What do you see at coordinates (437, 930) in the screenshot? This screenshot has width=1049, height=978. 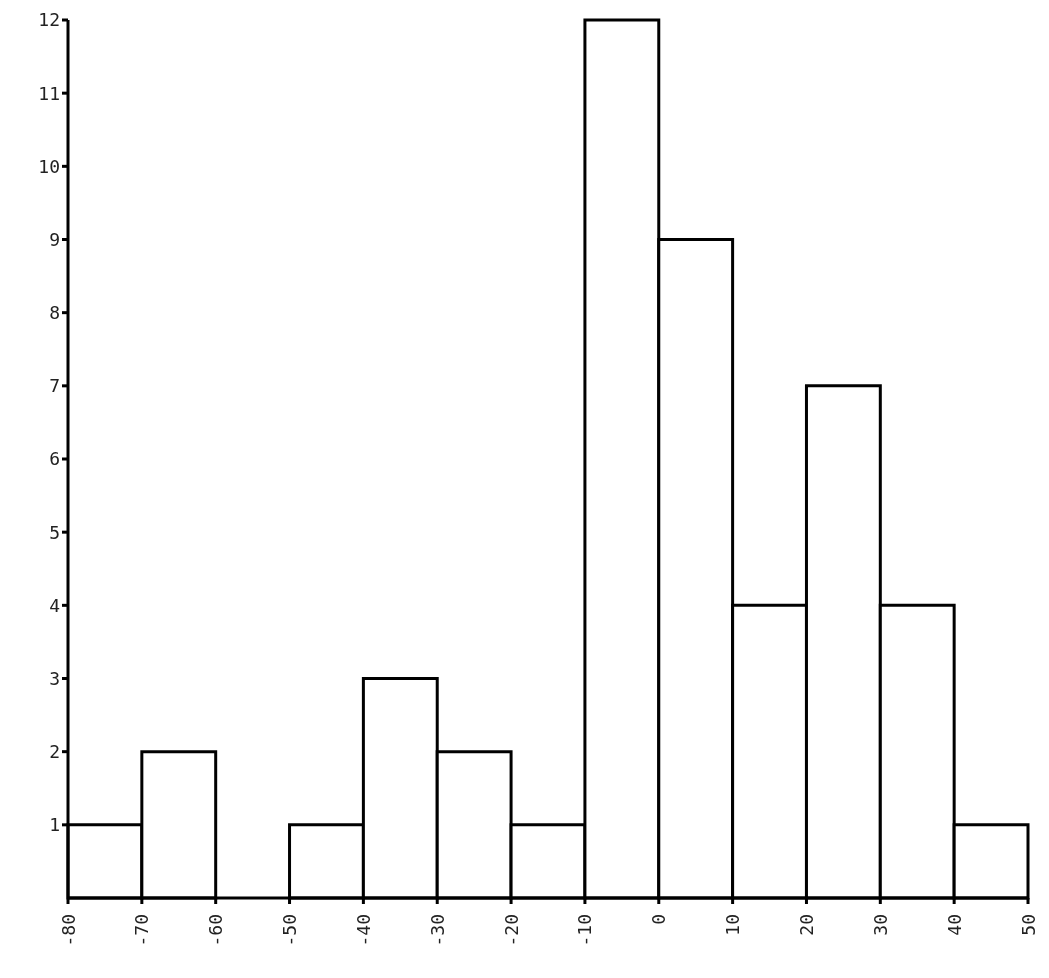 I see `x-tick-label: -30` at bounding box center [437, 930].